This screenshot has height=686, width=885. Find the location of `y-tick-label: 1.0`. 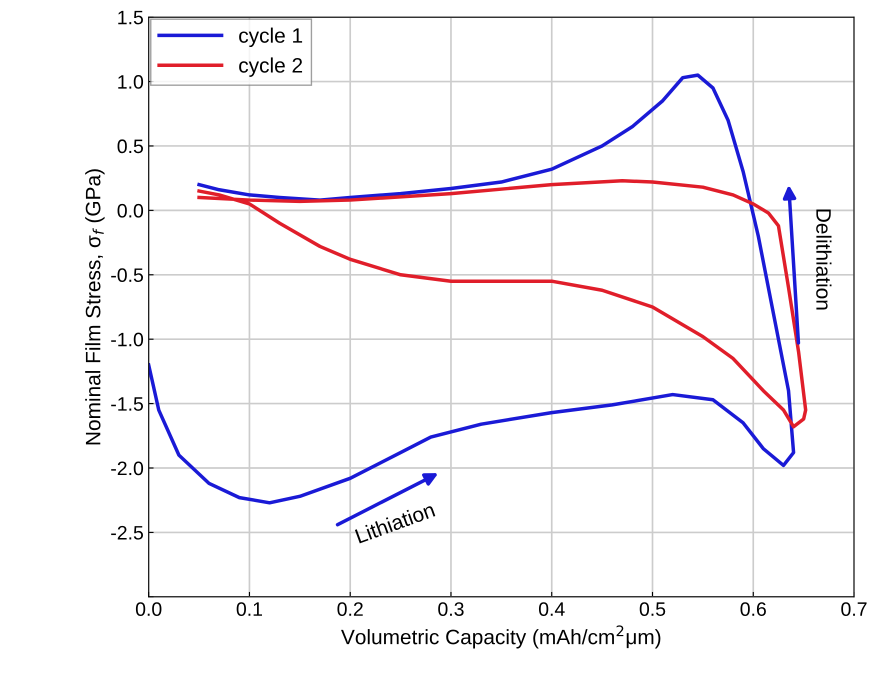

y-tick-label: 1.0 is located at coordinates (131, 82).